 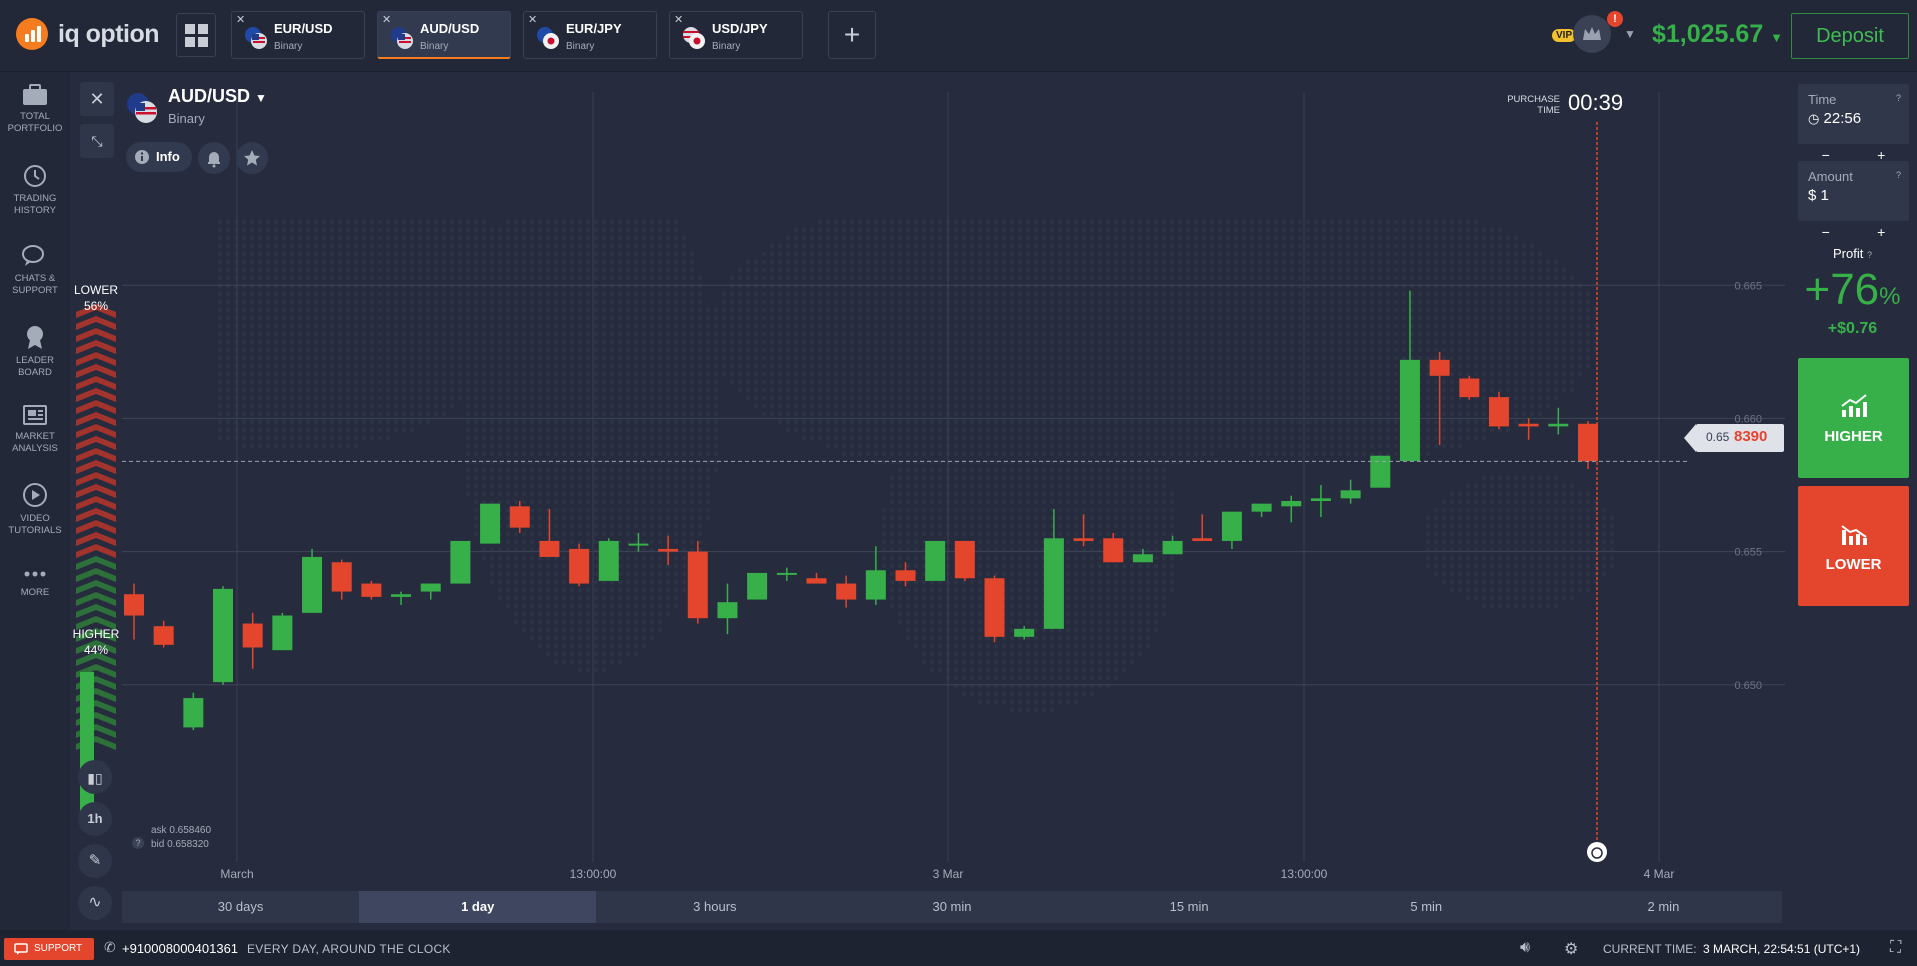 I want to click on period-option: 2 min, so click(x=1663, y=906).